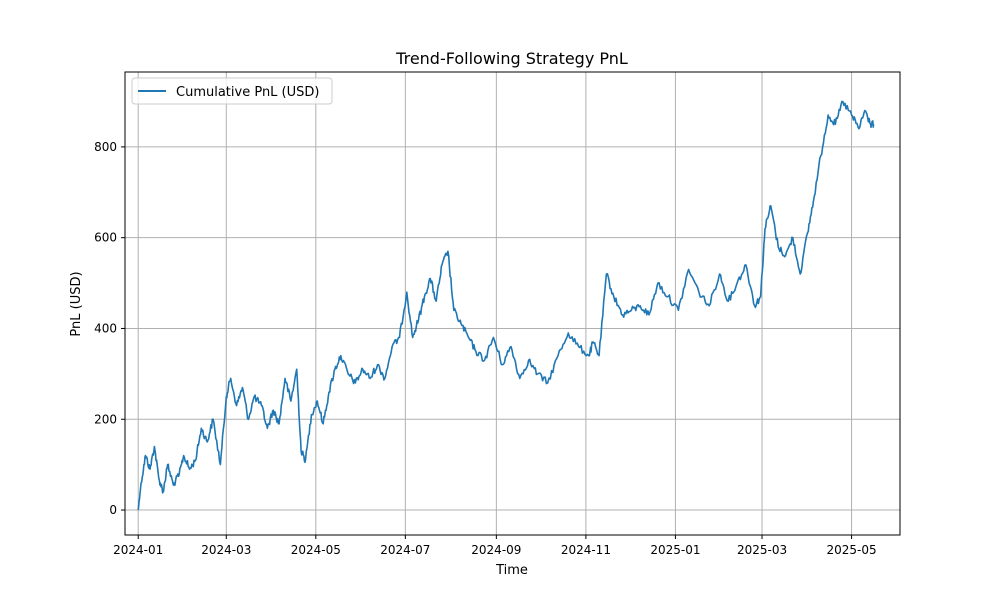  I want to click on x-tick-label: 2024-09, so click(496, 550).